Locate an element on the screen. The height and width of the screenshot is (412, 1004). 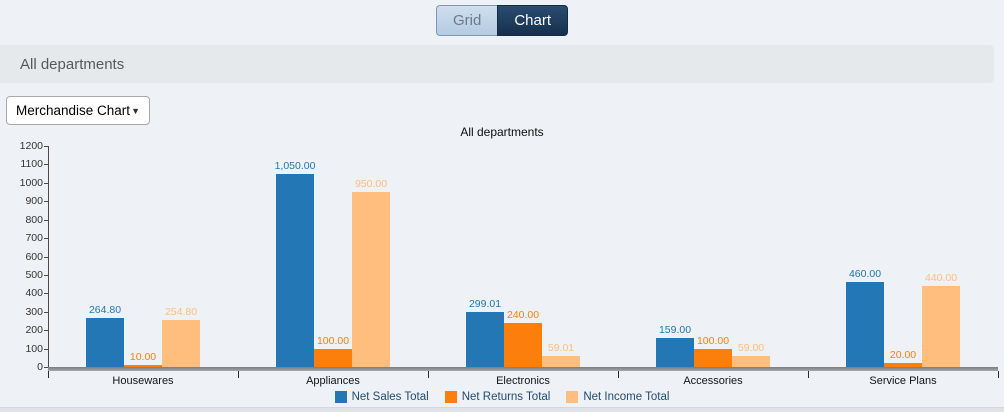
y-axis-tick-label: 400 is located at coordinates (34, 293).